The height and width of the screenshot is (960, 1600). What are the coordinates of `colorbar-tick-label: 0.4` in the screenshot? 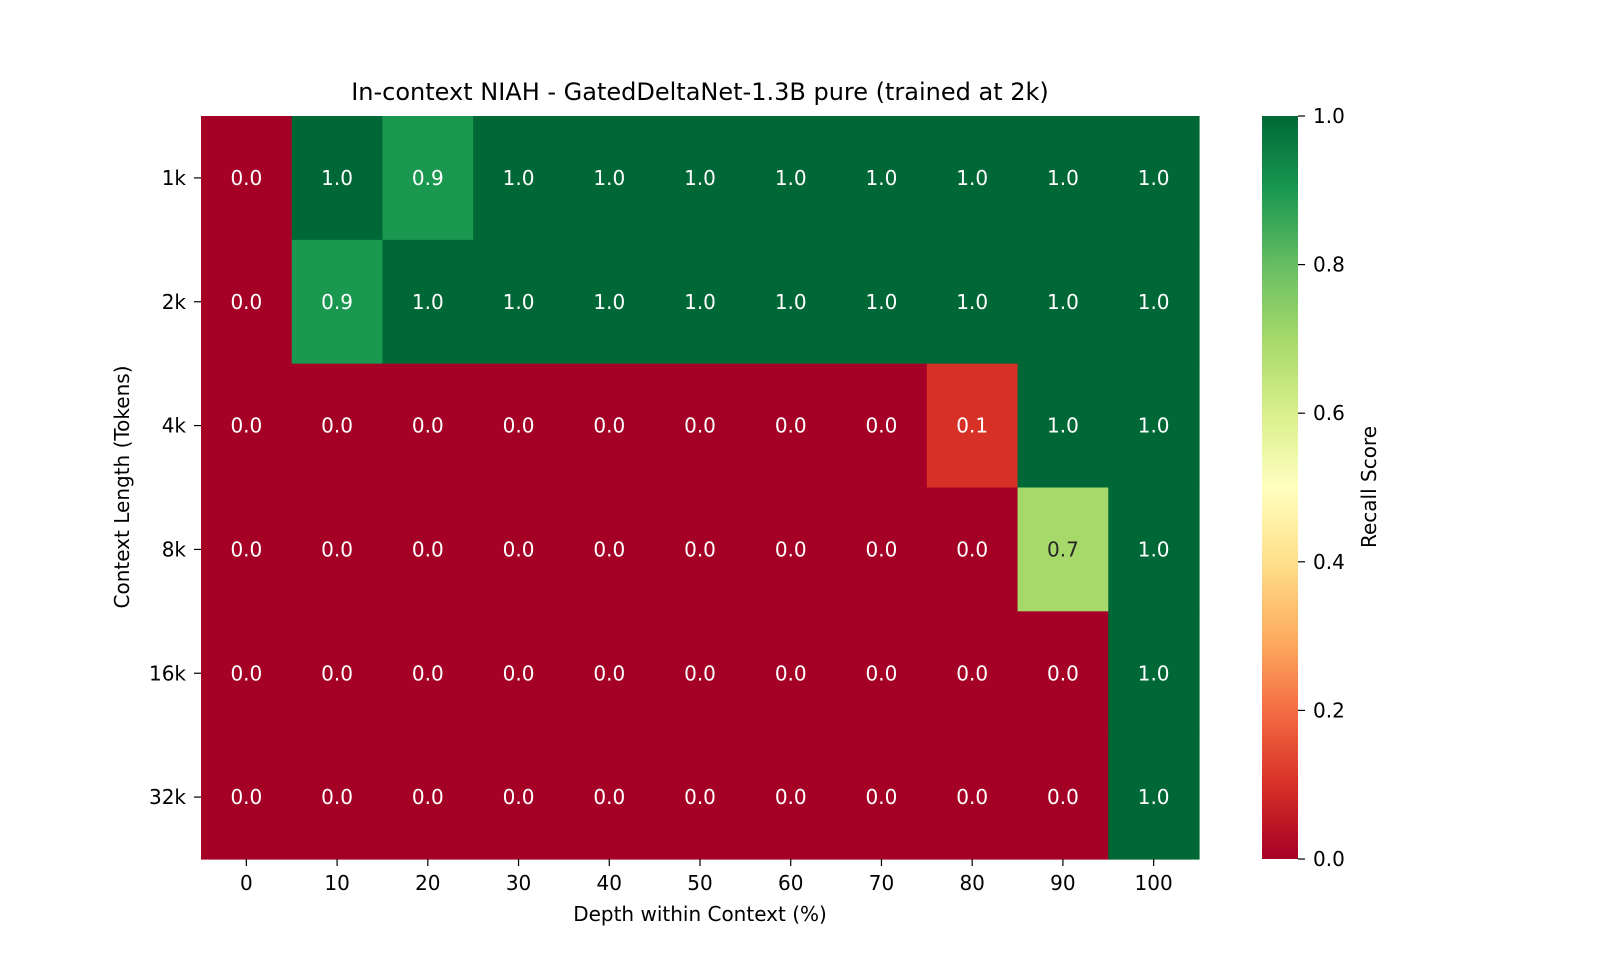 It's located at (1329, 562).